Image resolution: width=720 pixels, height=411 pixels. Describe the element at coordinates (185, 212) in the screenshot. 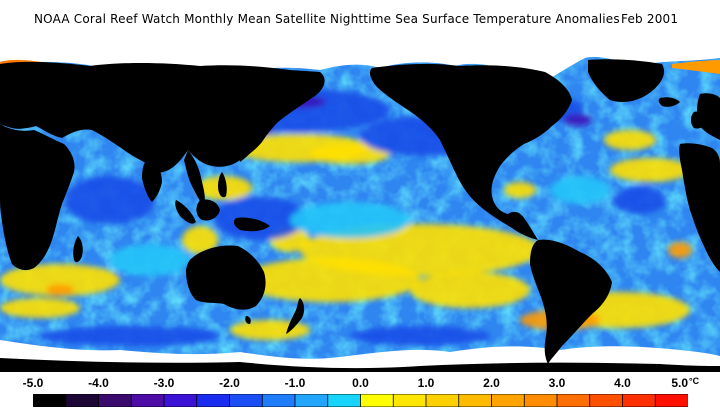

I see `sumatra` at that location.